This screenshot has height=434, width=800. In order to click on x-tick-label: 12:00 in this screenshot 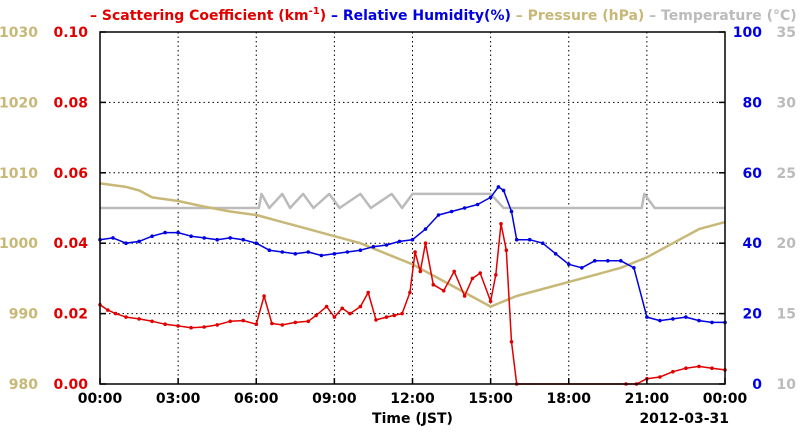, I will do `click(412, 399)`.